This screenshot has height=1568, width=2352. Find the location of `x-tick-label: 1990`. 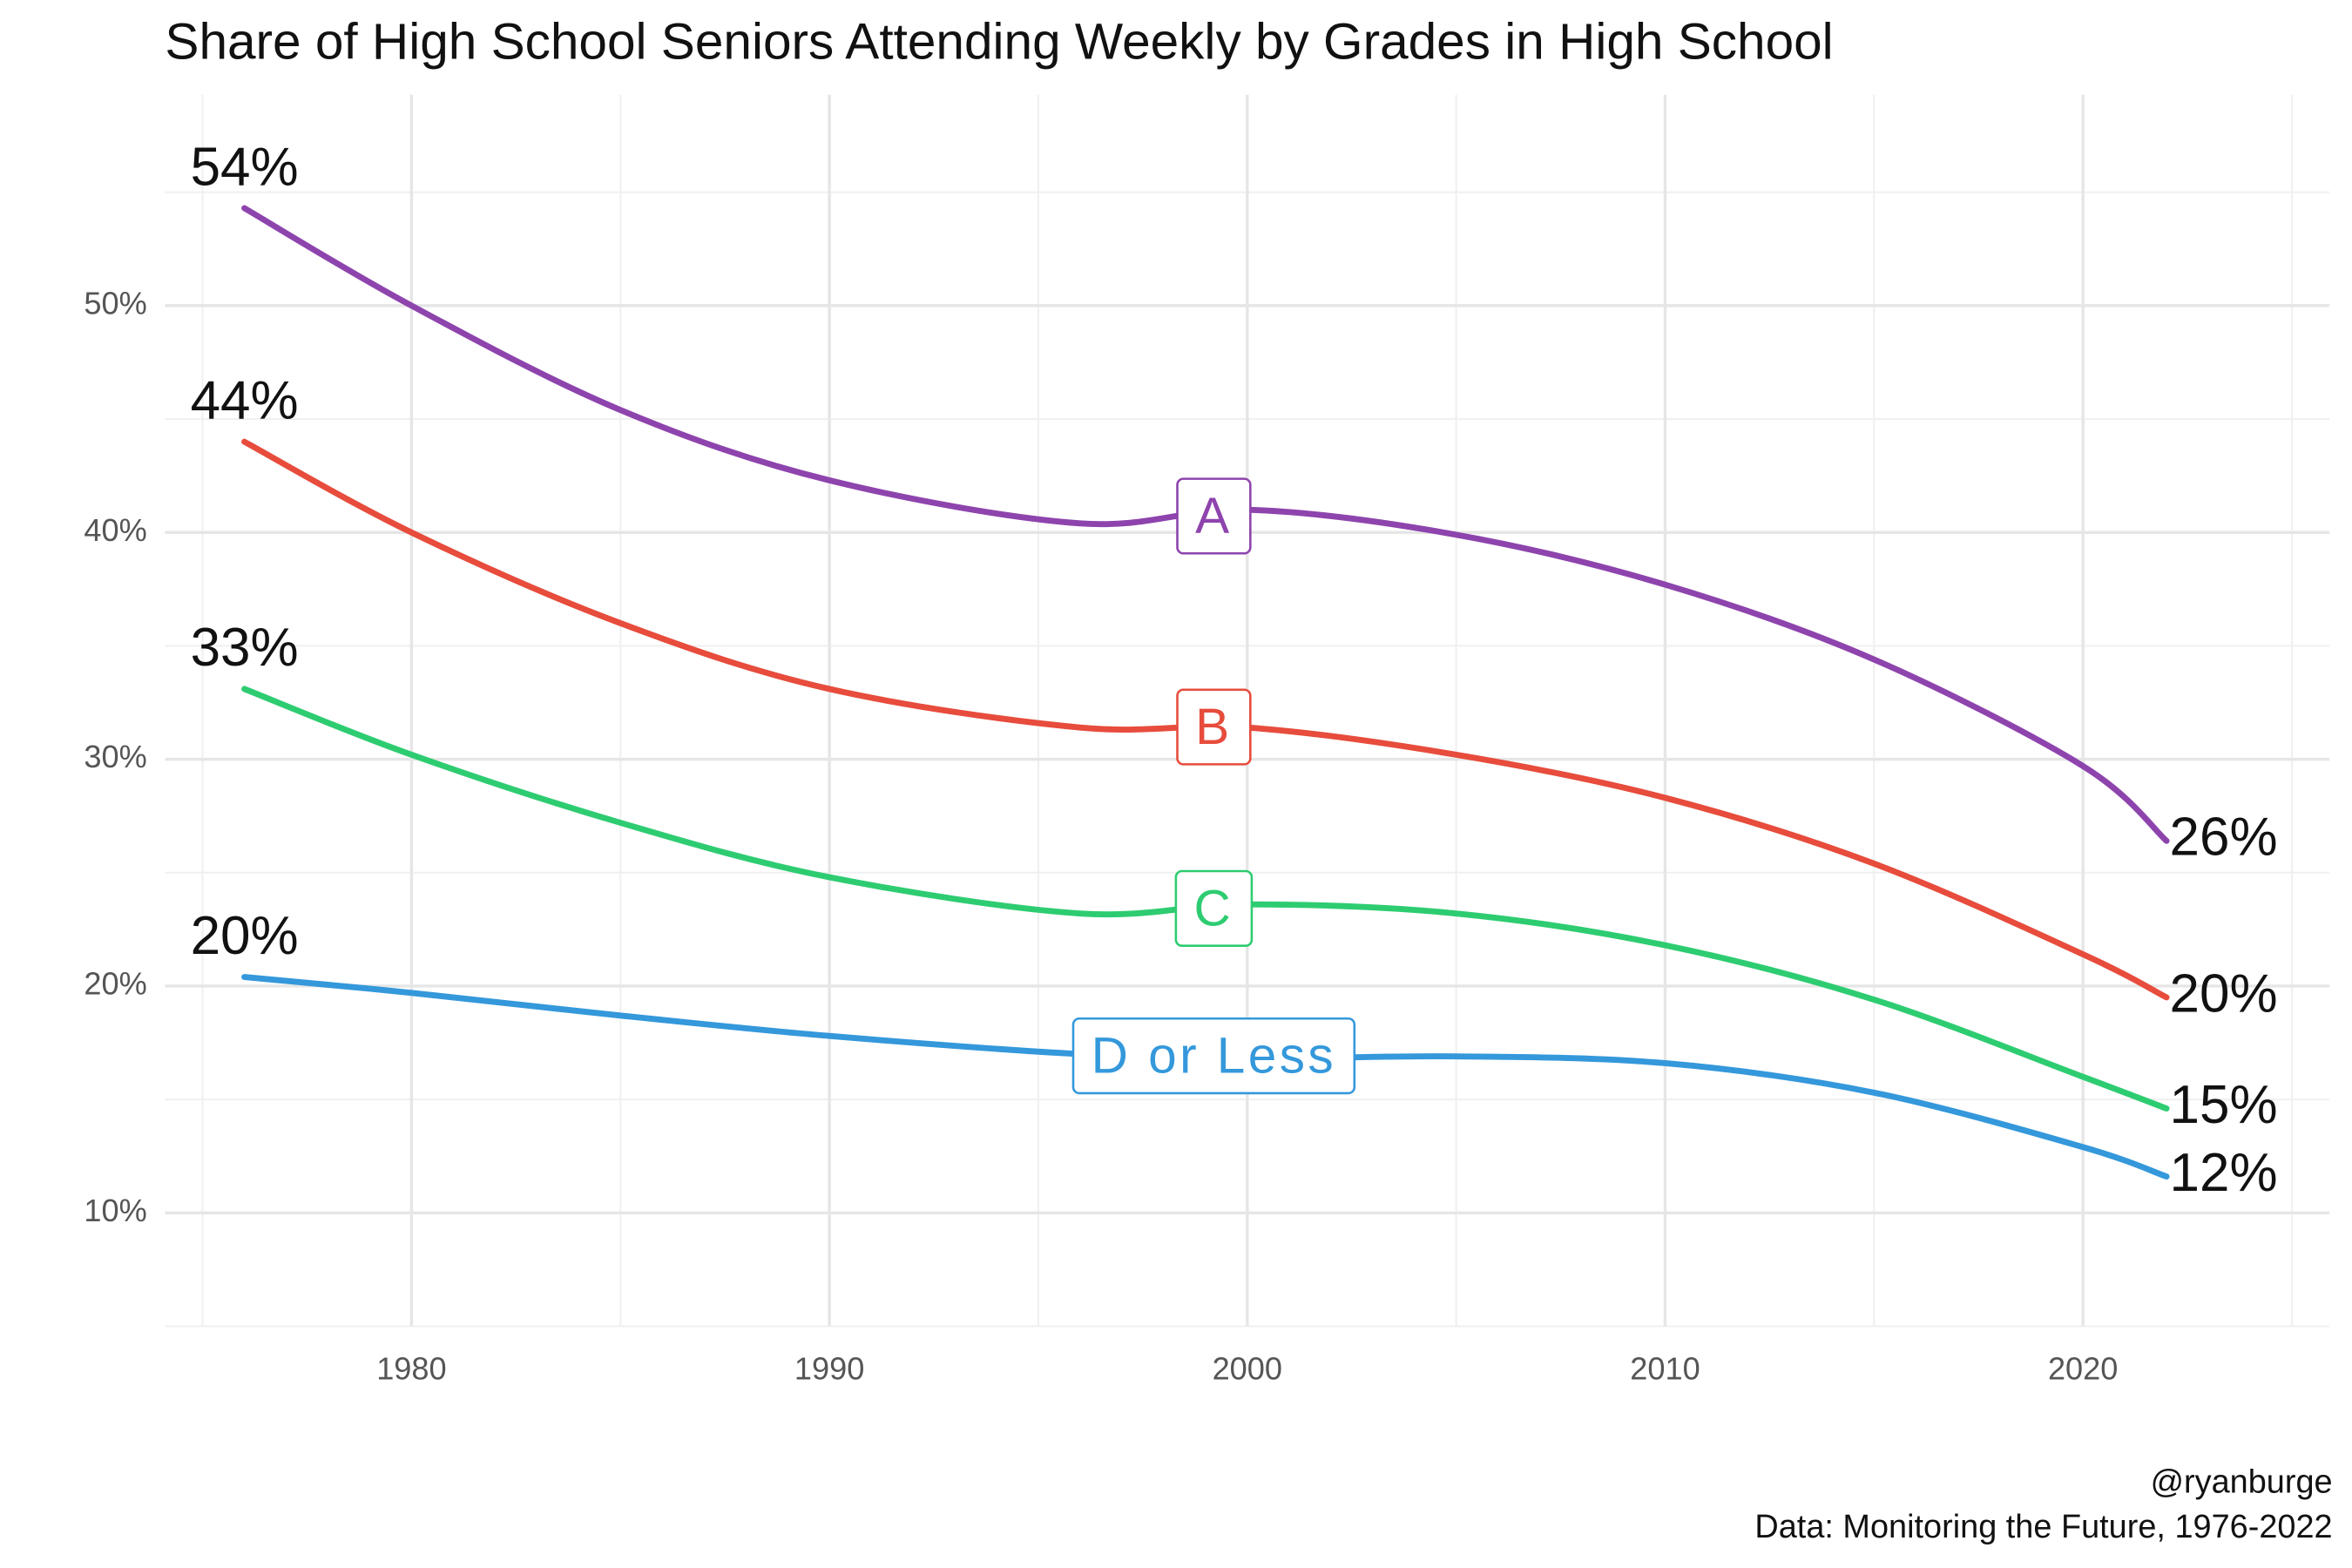

x-tick-label: 1990 is located at coordinates (829, 1369).